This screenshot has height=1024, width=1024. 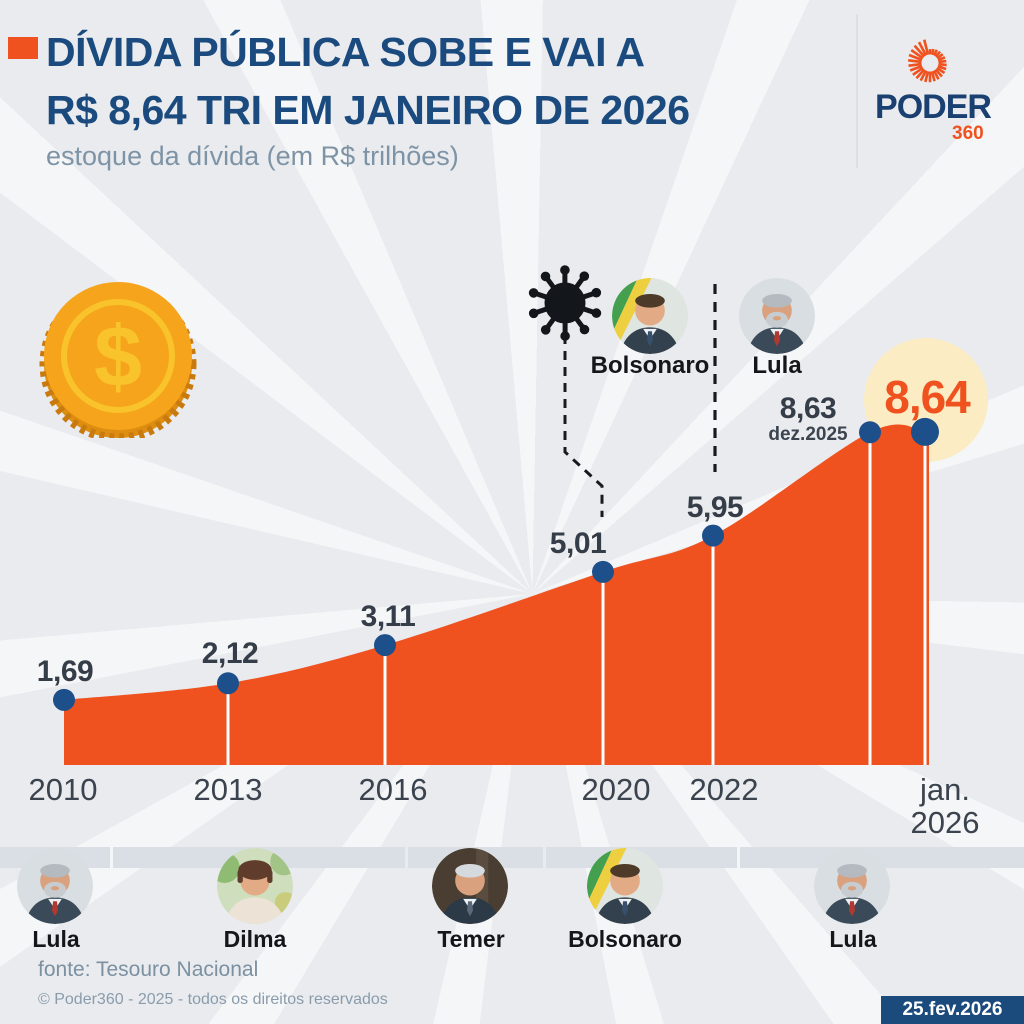 What do you see at coordinates (23, 48) in the screenshot?
I see `title-accent-square` at bounding box center [23, 48].